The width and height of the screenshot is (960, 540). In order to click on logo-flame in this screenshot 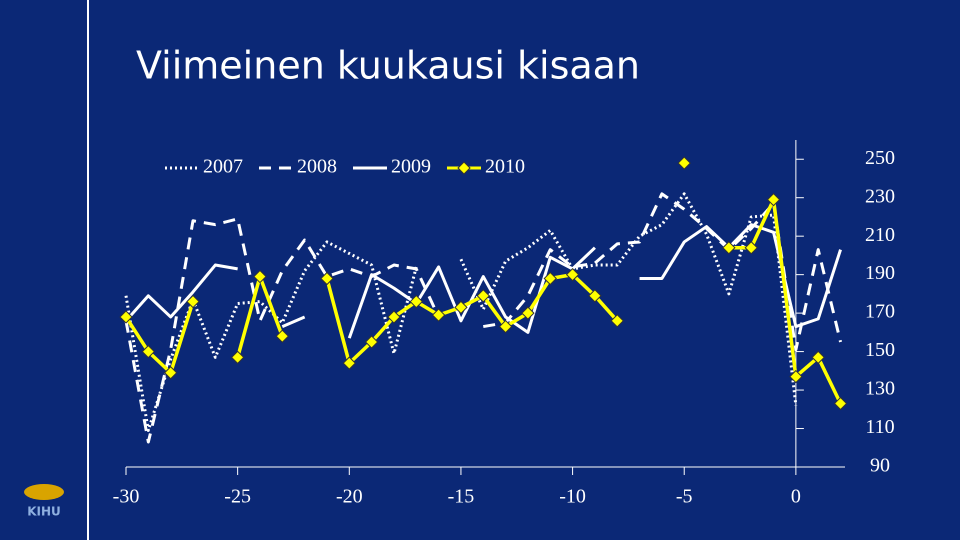, I will do `click(44, 492)`.